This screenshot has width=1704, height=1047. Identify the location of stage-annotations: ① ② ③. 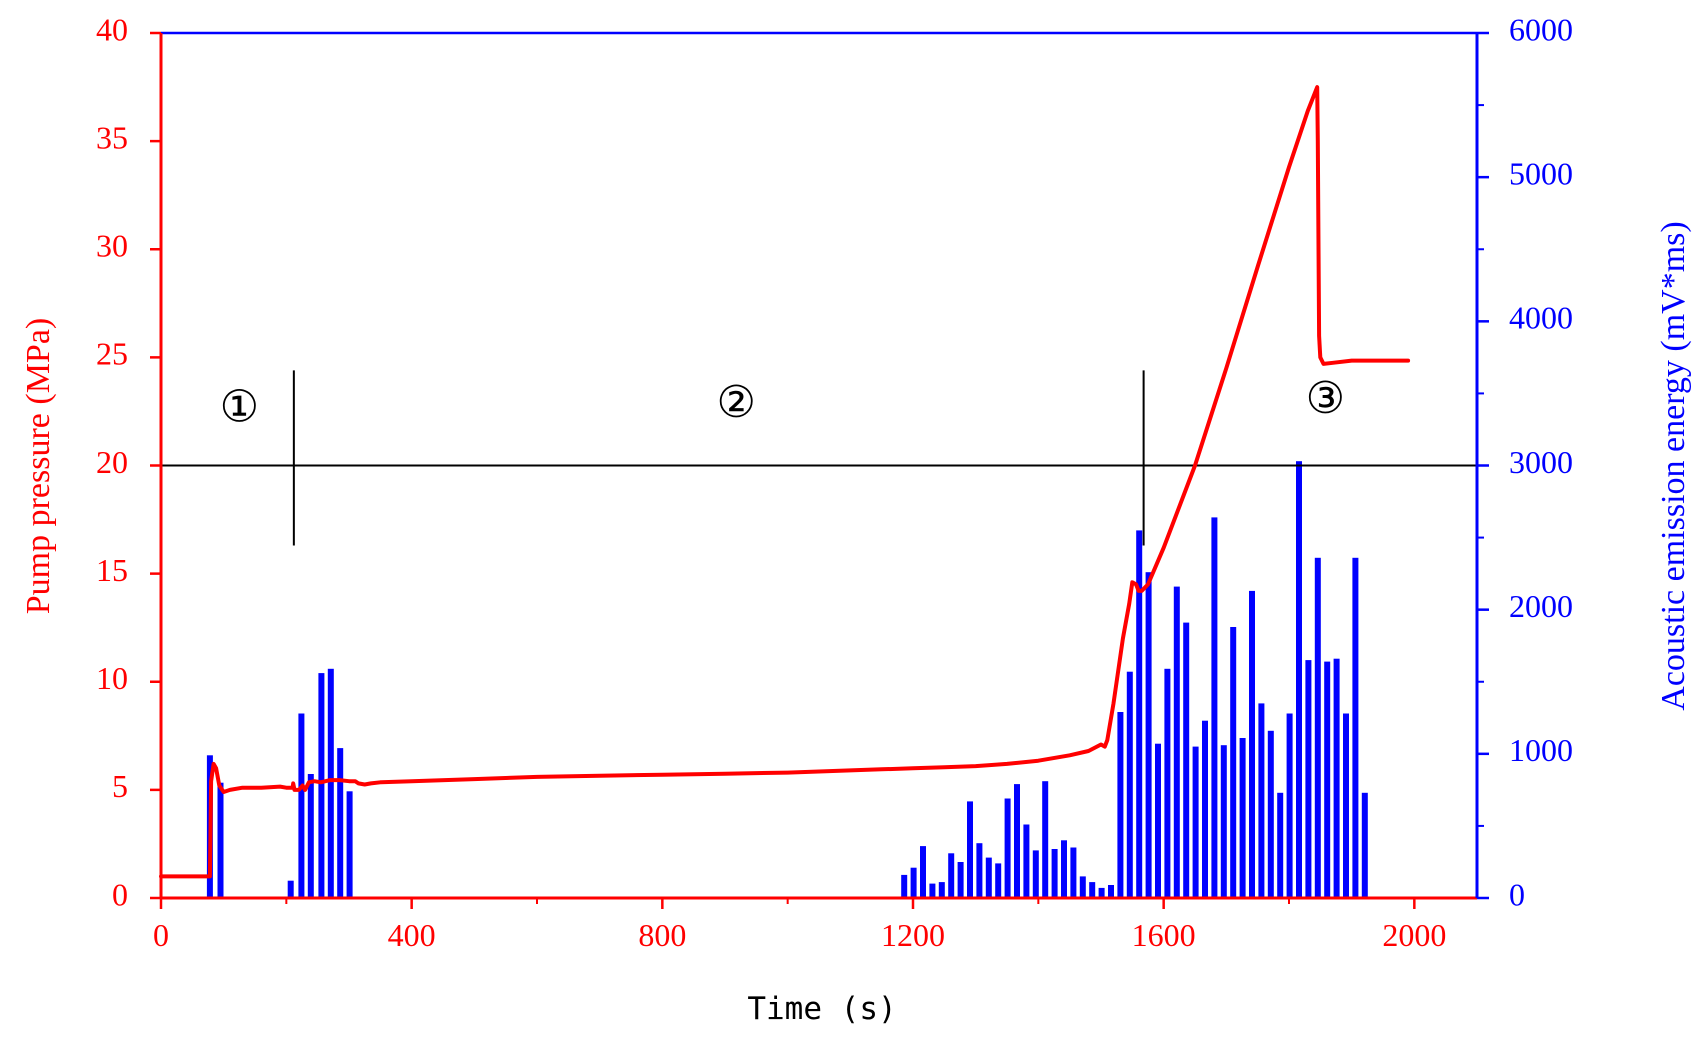
(819, 458).